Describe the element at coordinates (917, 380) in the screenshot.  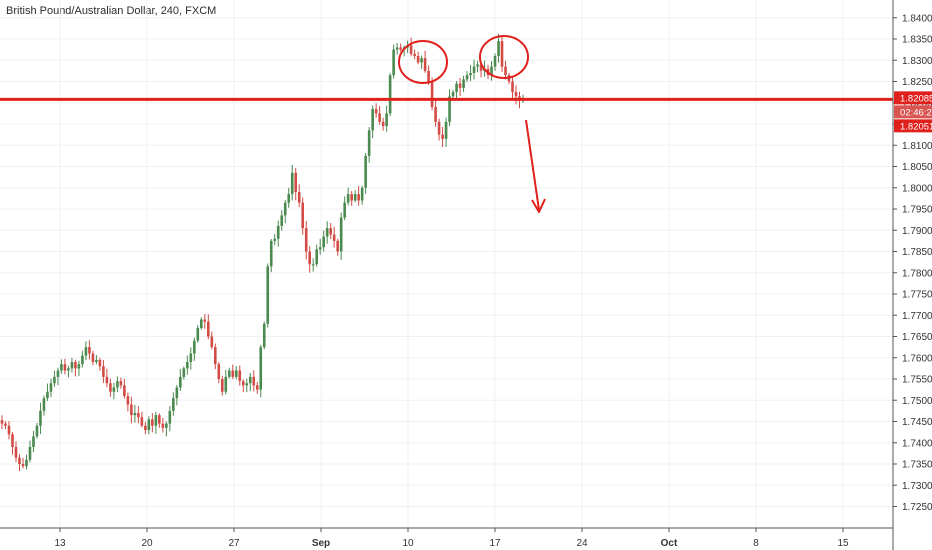
I see `y-tick-label: 1.75500` at that location.